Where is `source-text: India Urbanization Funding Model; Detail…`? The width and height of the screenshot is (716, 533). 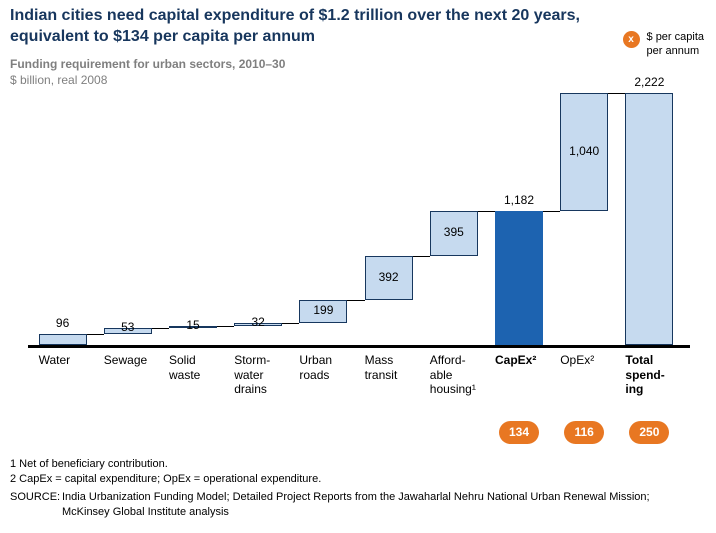 source-text: India Urbanization Funding Model; Detail… is located at coordinates (356, 504).